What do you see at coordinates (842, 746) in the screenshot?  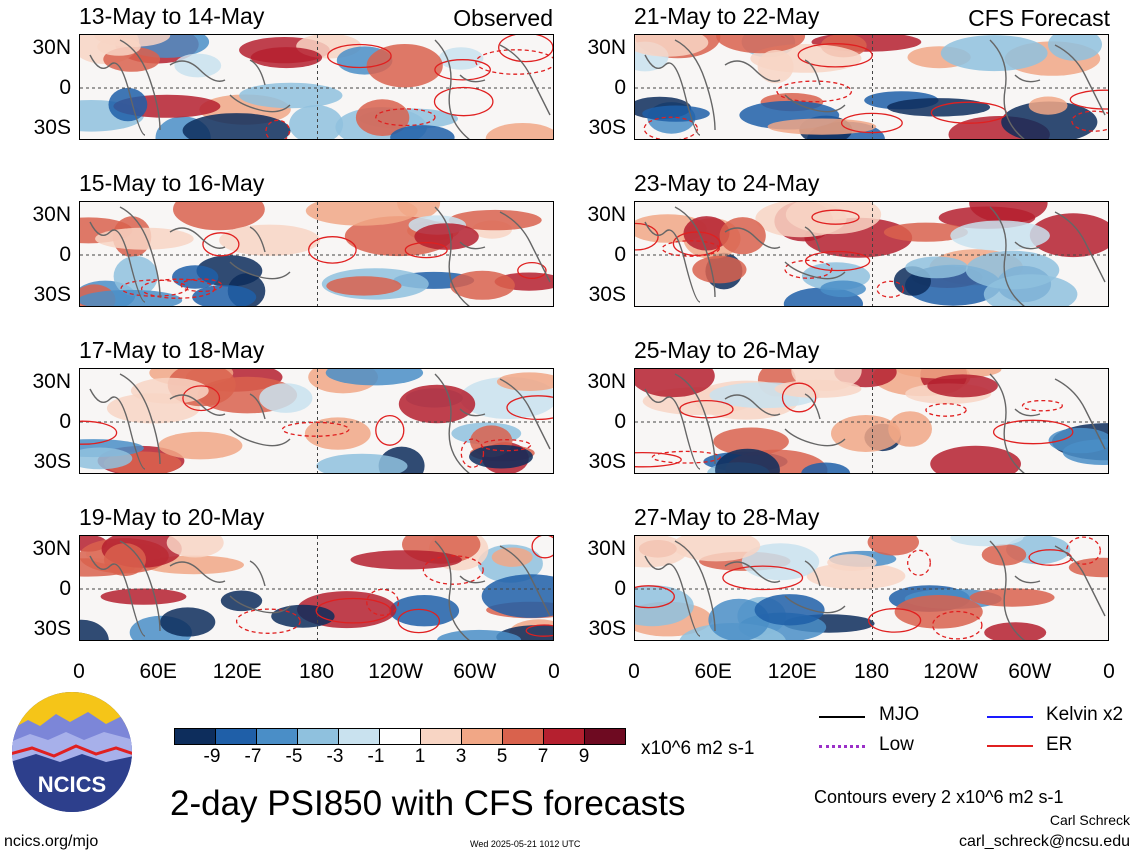 I see `legend-low-line` at bounding box center [842, 746].